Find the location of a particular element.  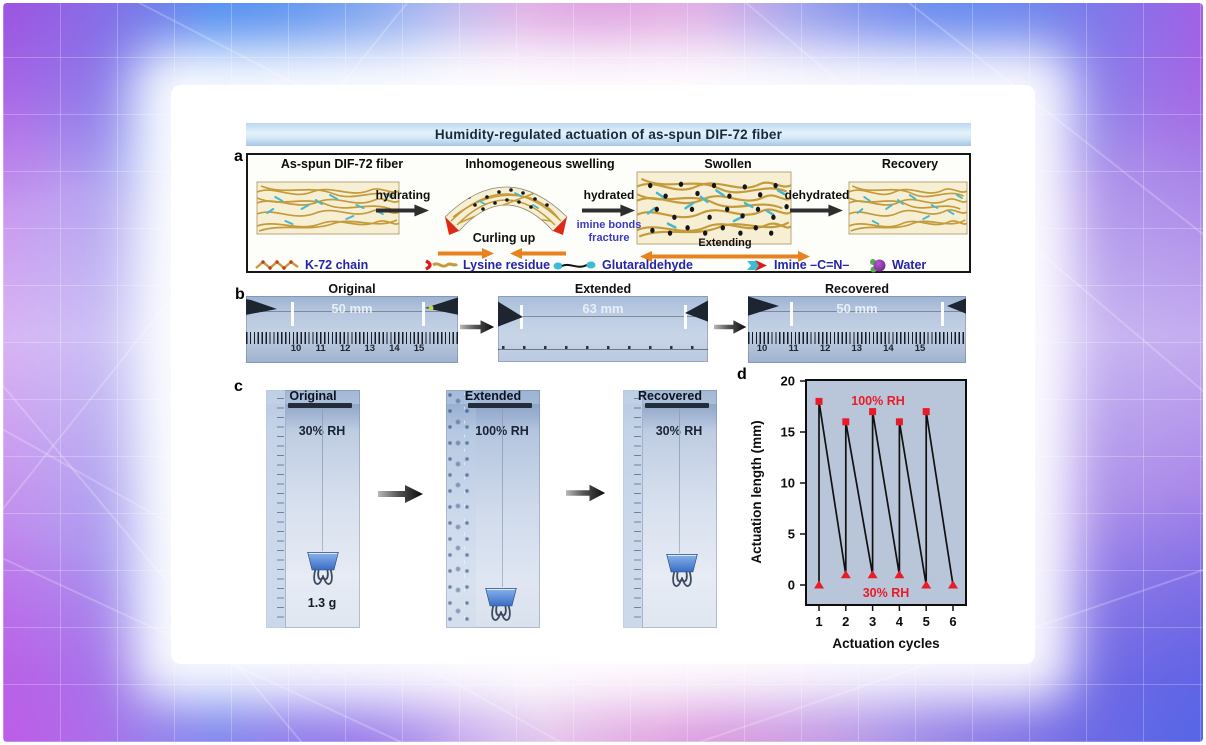

imine-bonds-fracture-note: imine bonds fracture is located at coordinates (609, 231).